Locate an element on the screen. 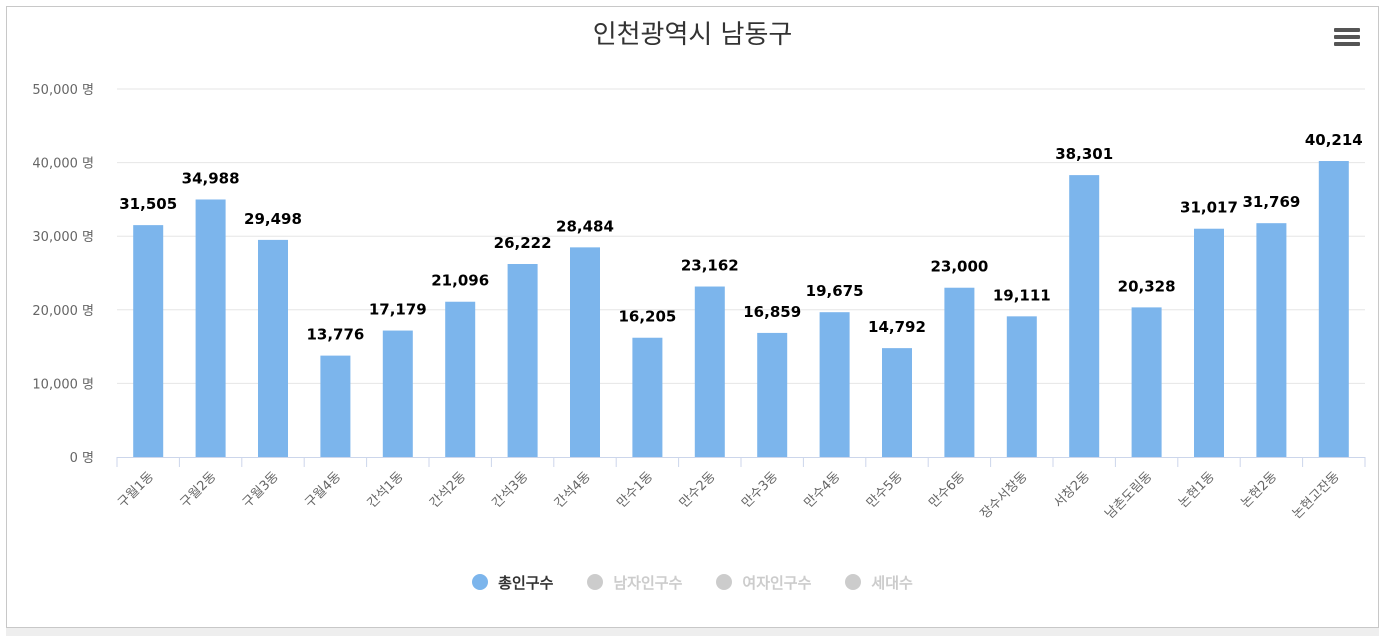  data-label: 31,769 is located at coordinates (1271, 202).